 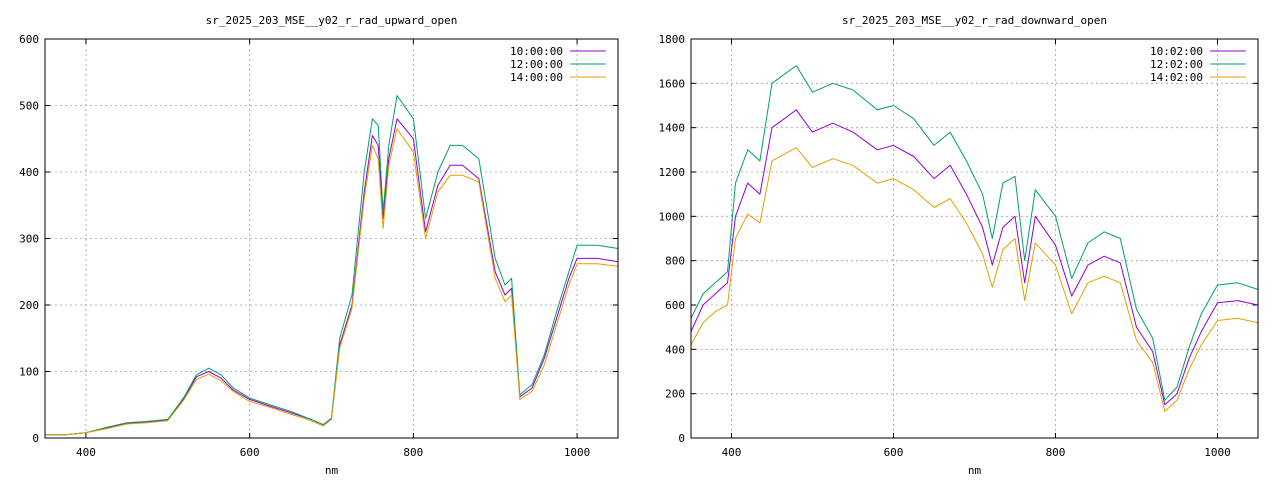 What do you see at coordinates (1176, 64) in the screenshot?
I see `chart2-legend-label-2: 12:02:00` at bounding box center [1176, 64].